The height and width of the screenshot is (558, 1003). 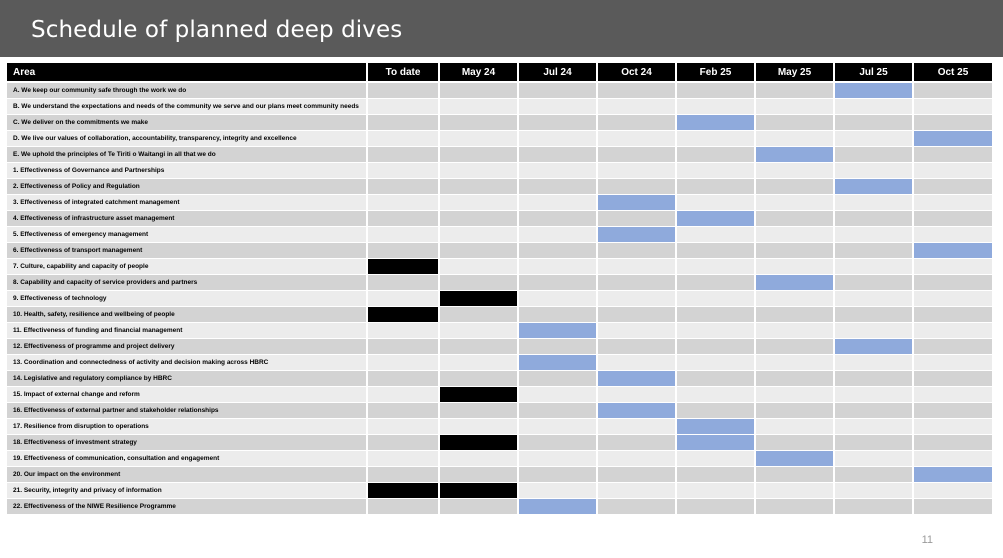 What do you see at coordinates (499, 251) in the screenshot?
I see `table-row: 6. Effectiveness of transport management` at bounding box center [499, 251].